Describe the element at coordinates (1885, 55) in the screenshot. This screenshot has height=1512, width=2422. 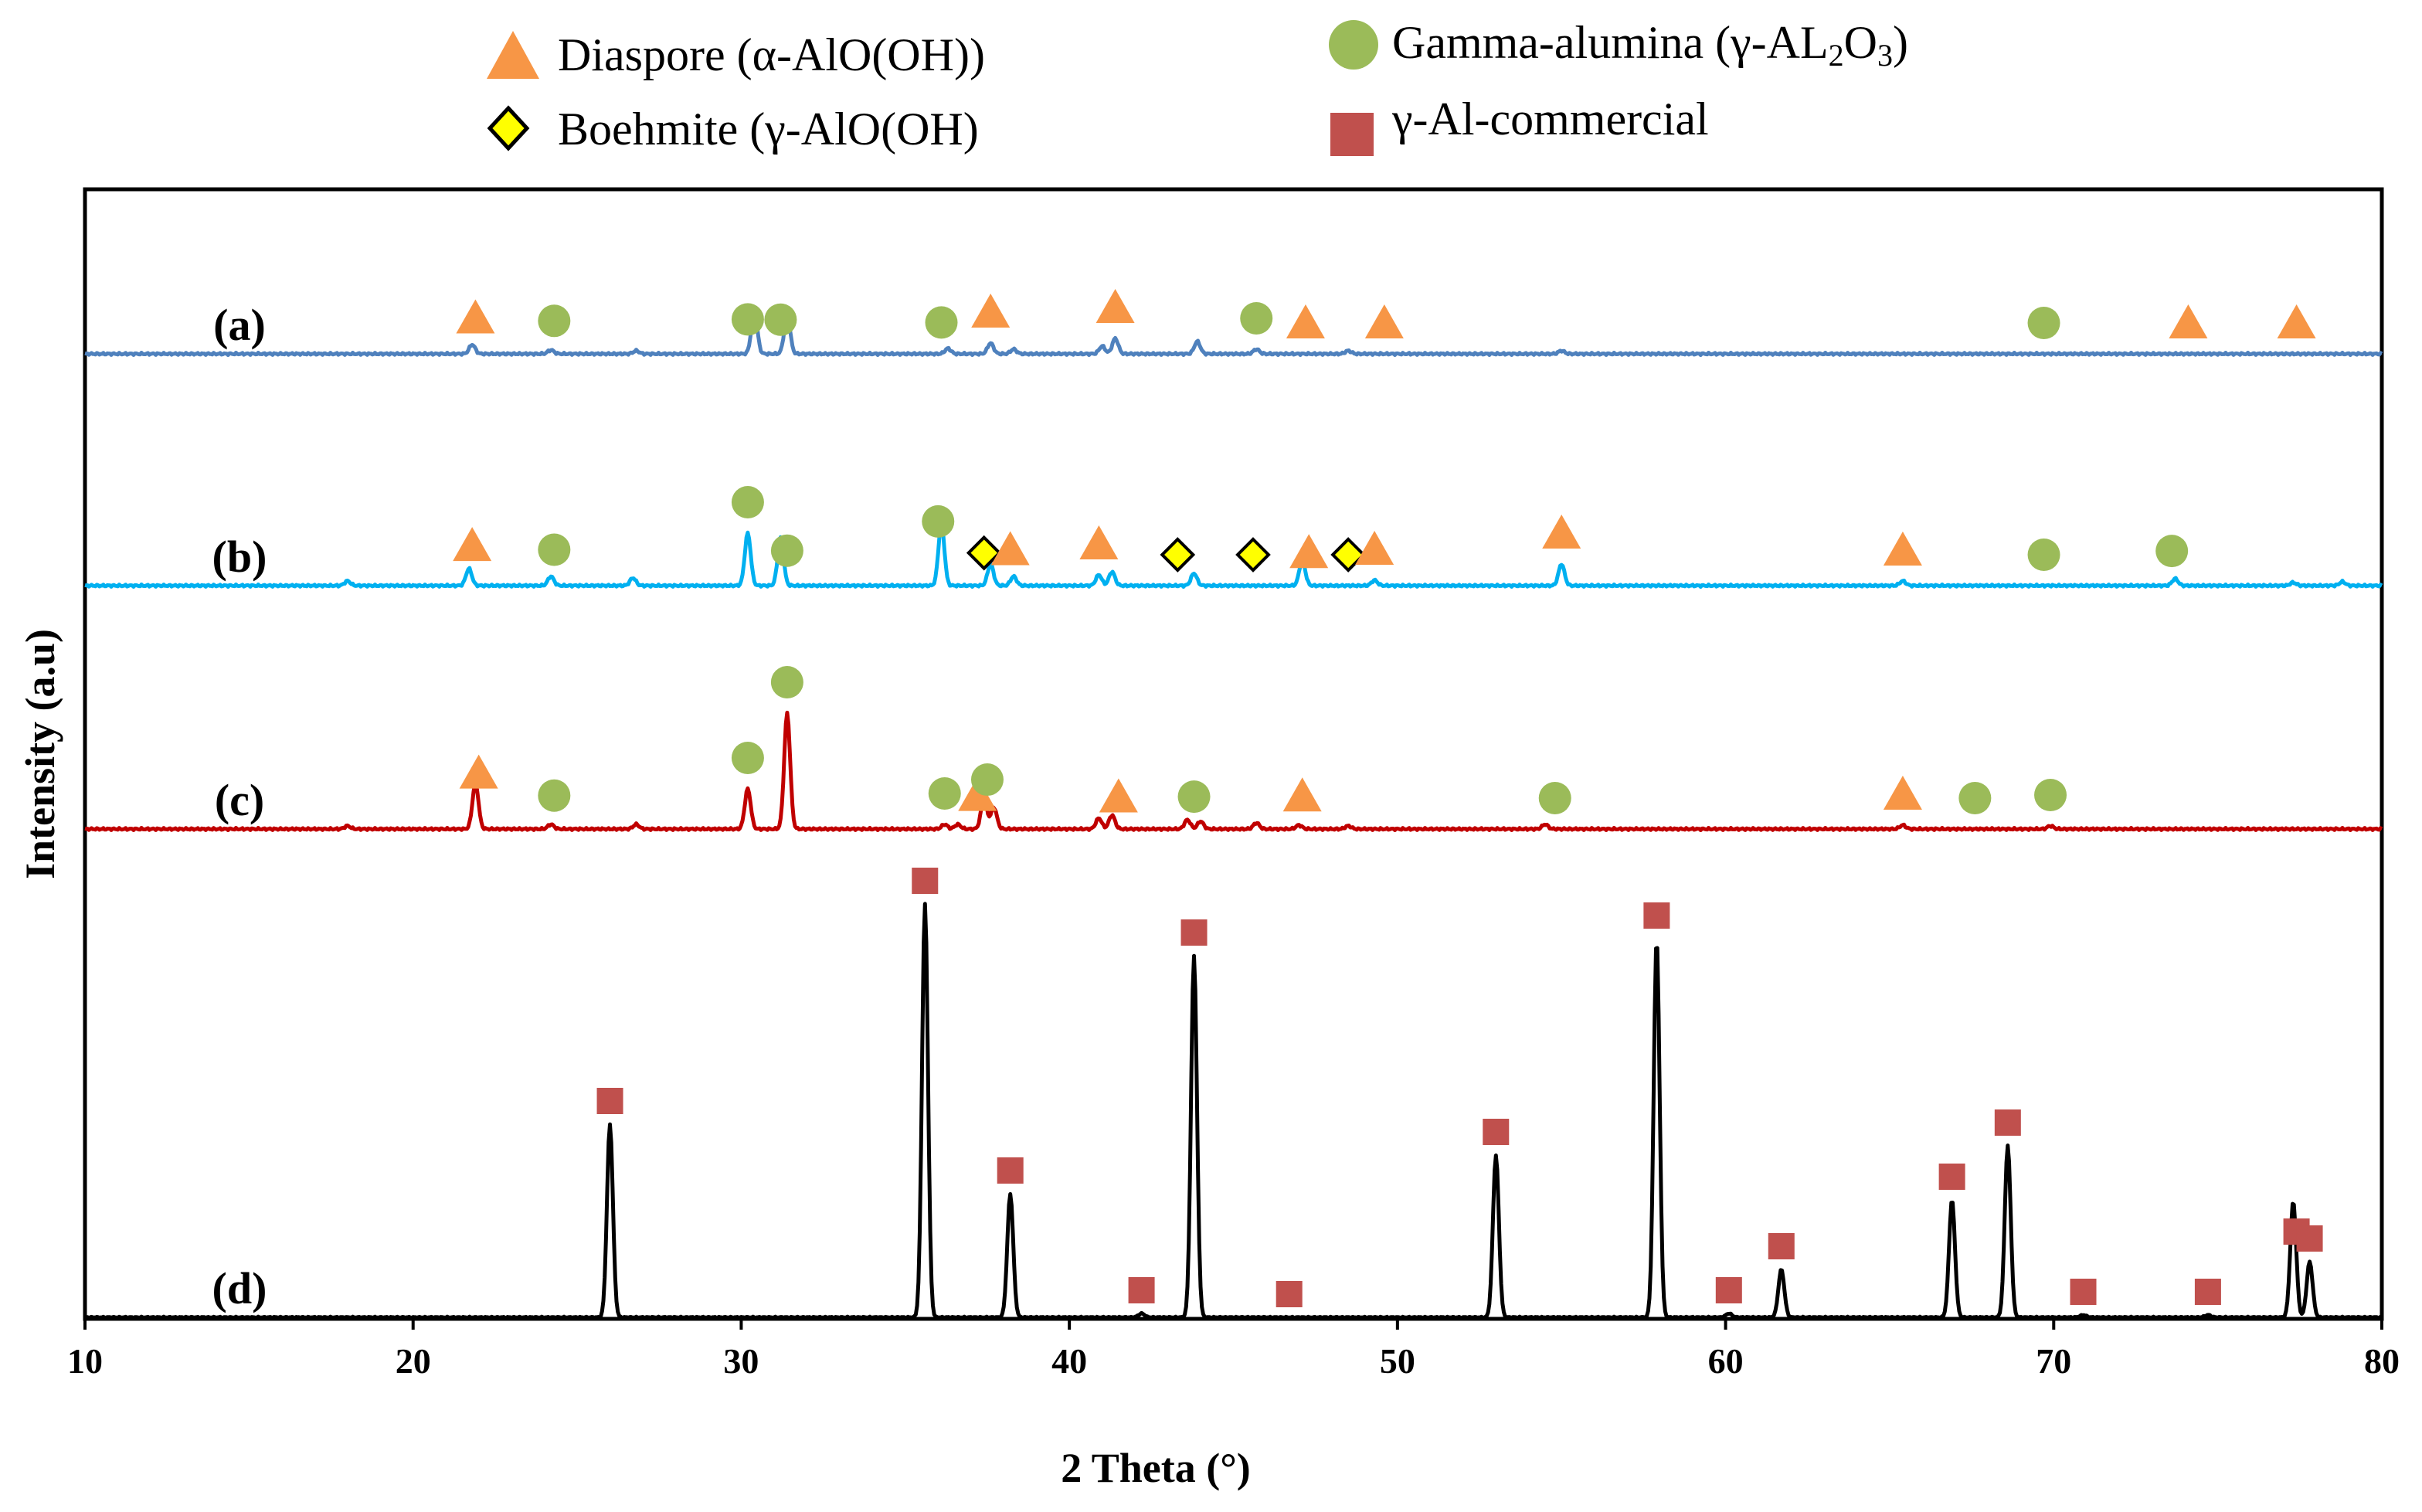
I see `legend-label-gamma-sub2: 3` at that location.